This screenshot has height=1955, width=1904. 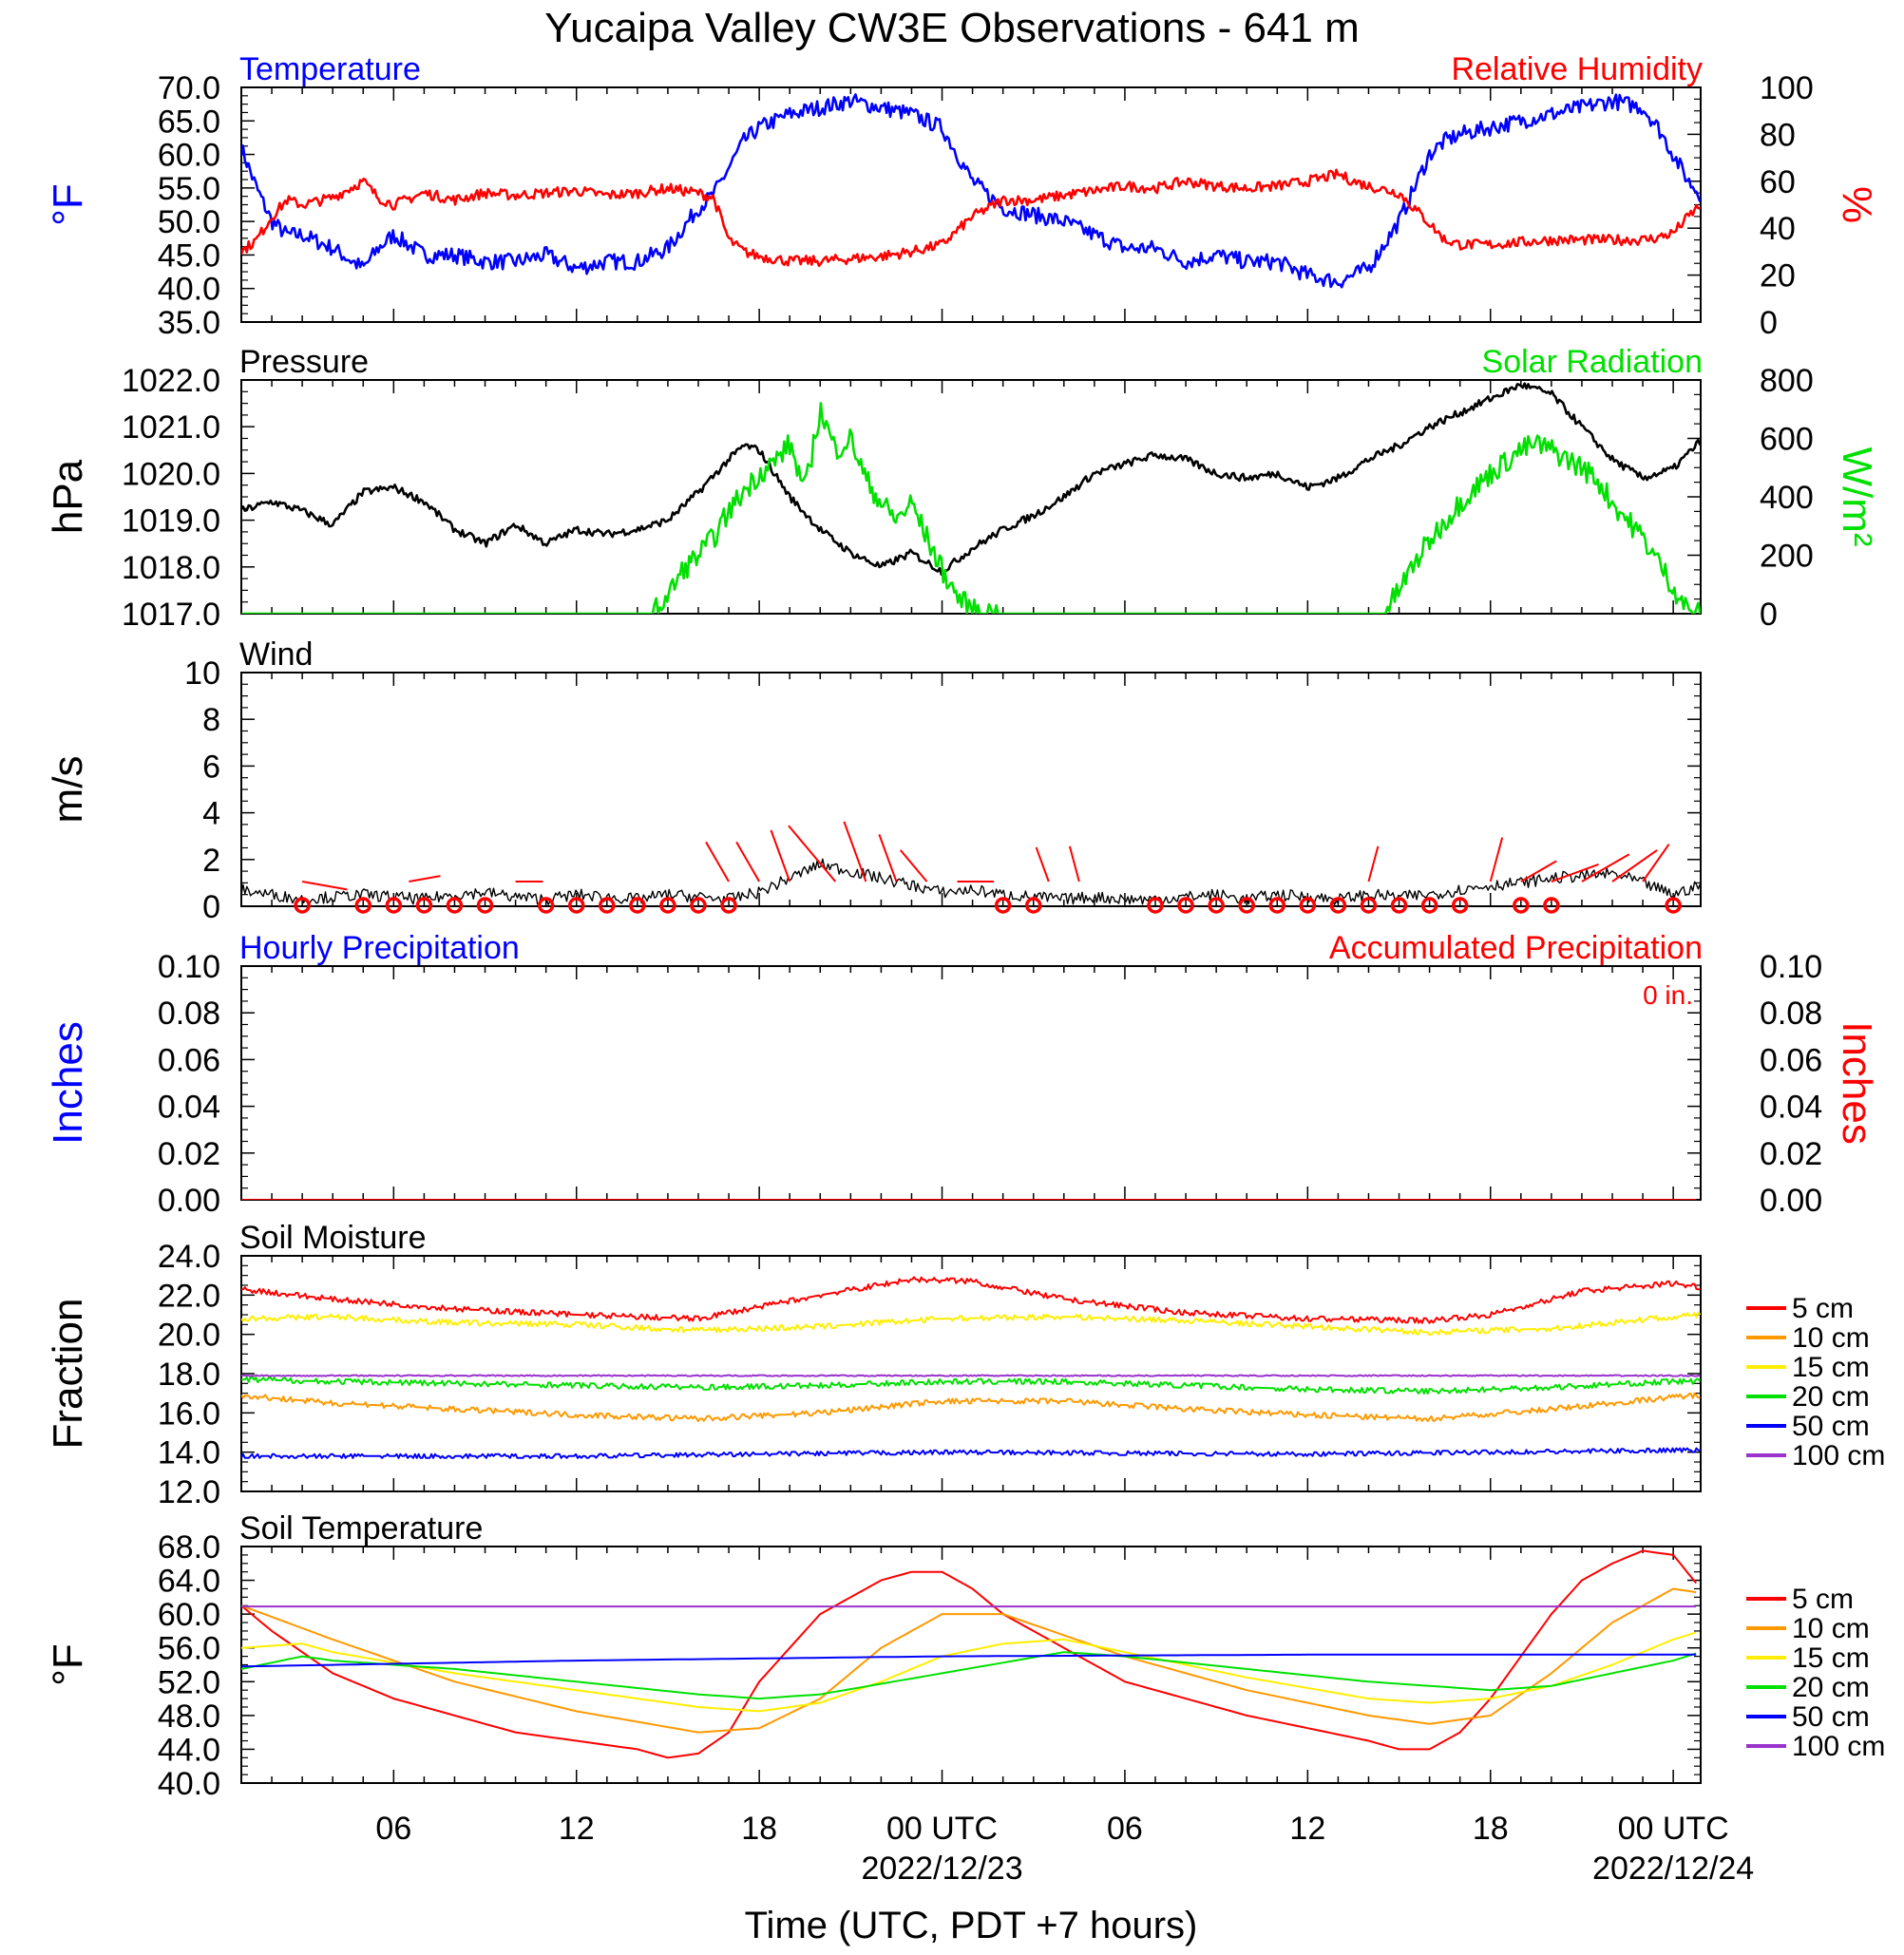 What do you see at coordinates (942, 1869) in the screenshot?
I see `x-date-label: 2022/12/23` at bounding box center [942, 1869].